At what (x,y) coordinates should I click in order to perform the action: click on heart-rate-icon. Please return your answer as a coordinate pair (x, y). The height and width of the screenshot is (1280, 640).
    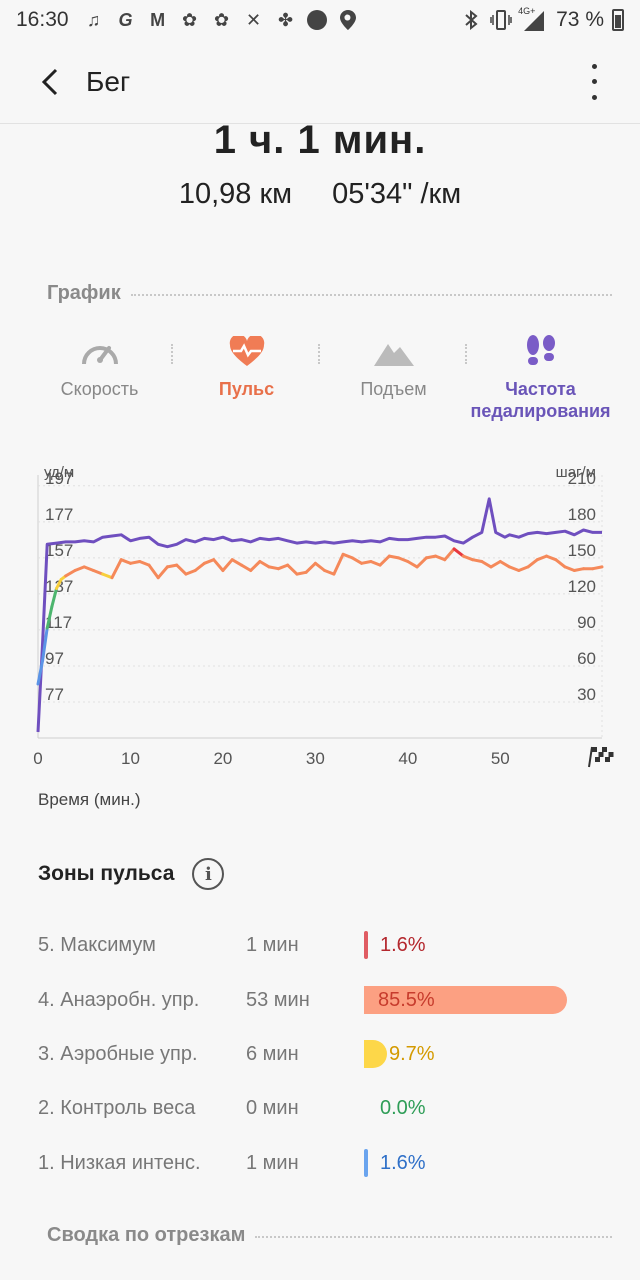
    Looking at the image, I should click on (247, 352).